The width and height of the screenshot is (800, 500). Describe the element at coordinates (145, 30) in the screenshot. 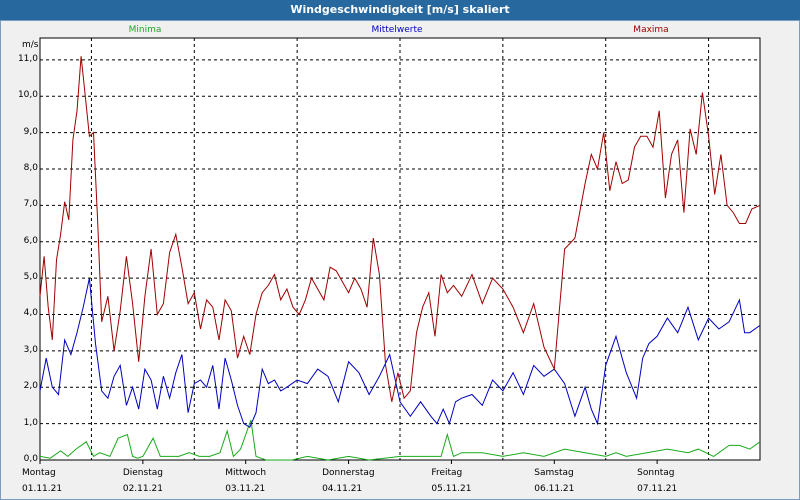

I see `legend-minima: Minima` at that location.